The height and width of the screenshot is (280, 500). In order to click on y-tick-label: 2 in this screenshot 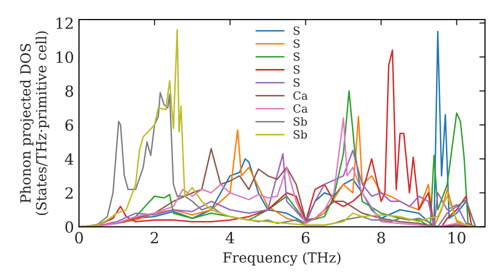, I will do `click(69, 193)`.